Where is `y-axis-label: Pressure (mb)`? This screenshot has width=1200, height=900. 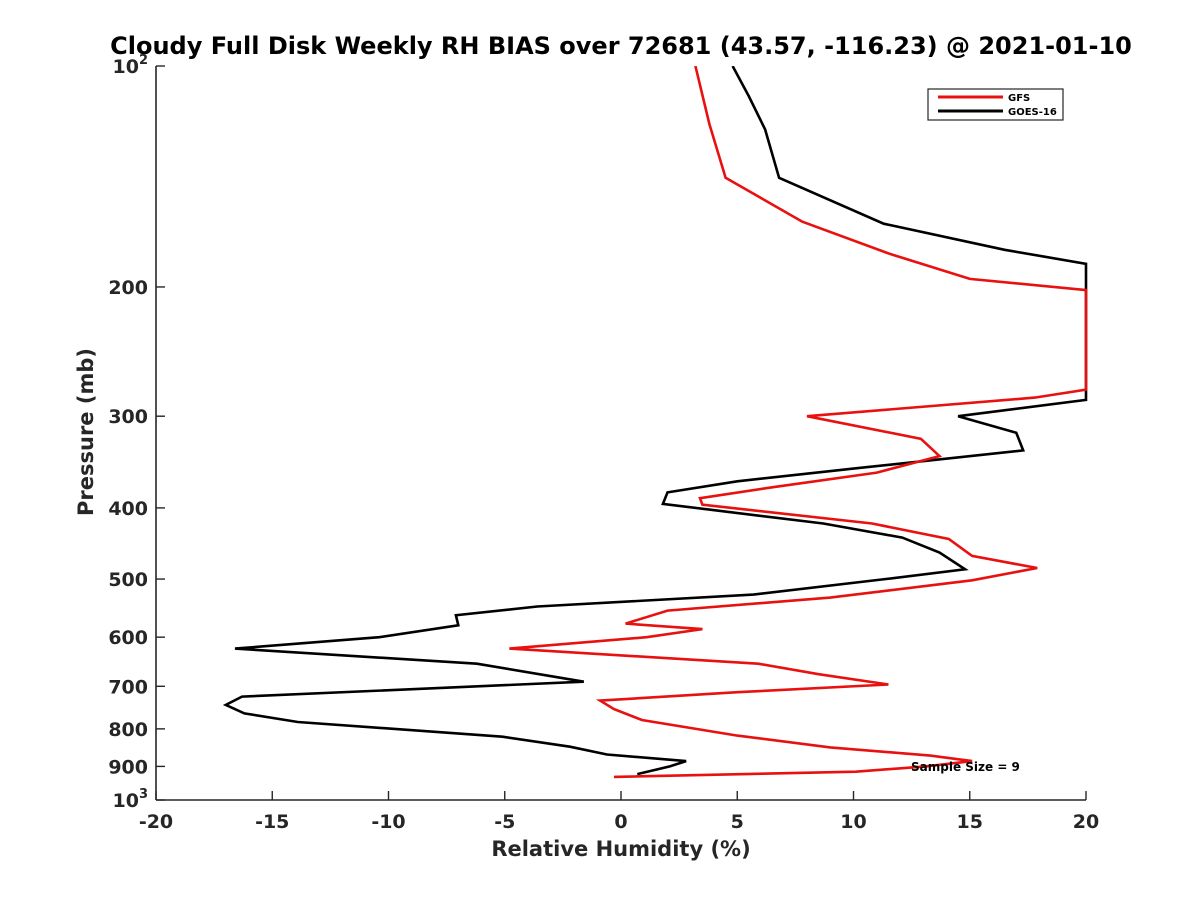
y-axis-label: Pressure (mb) is located at coordinates (86, 432).